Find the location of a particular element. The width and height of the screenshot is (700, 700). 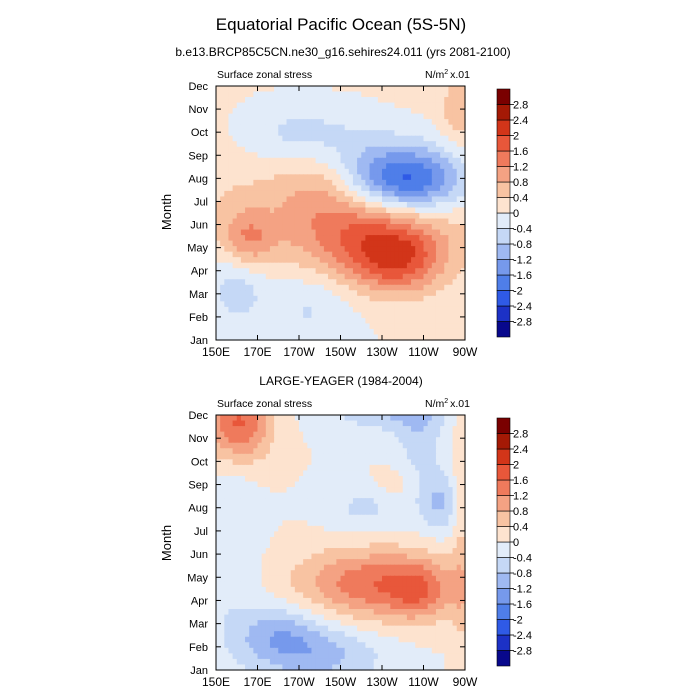

x-tick-label: 110W is located at coordinates (423, 352).